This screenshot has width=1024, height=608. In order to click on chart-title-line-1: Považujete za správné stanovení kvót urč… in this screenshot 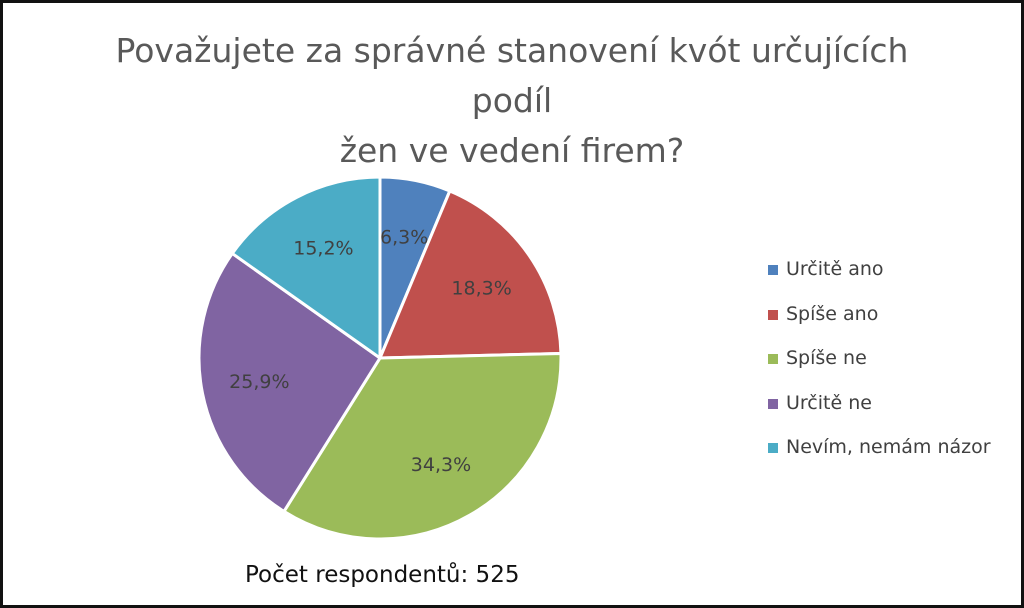, I will do `click(512, 75)`.